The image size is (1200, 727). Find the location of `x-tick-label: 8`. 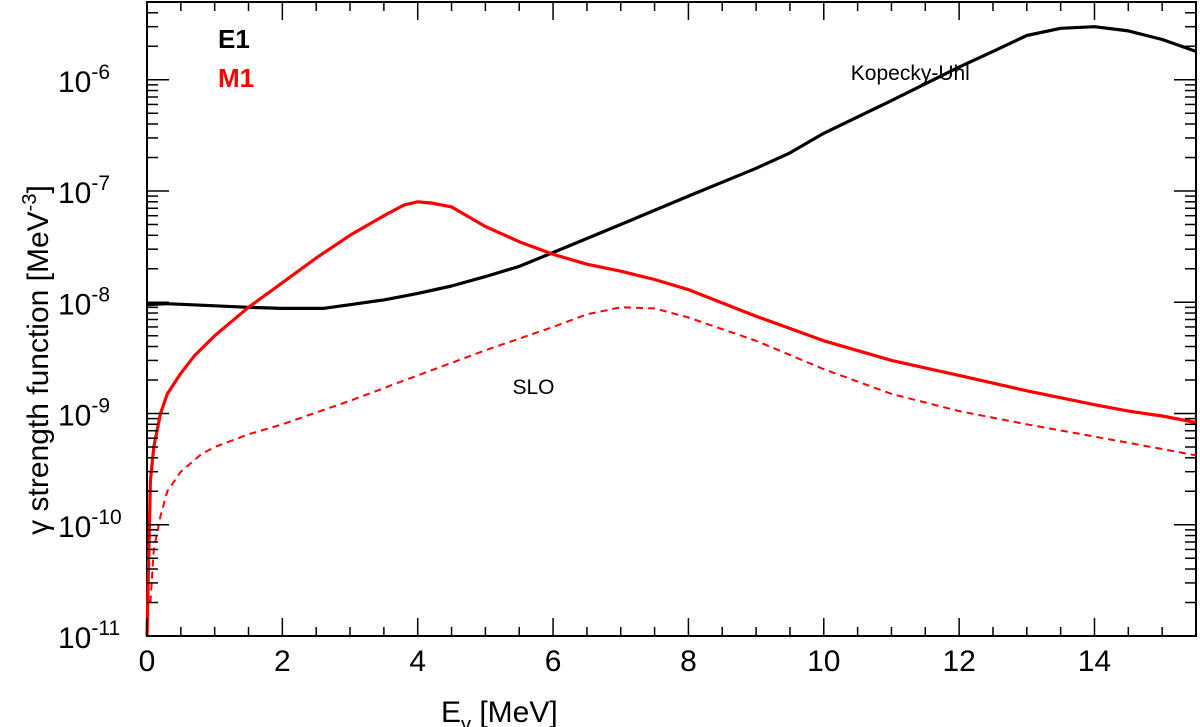

x-tick-label: 8 is located at coordinates (688, 661).